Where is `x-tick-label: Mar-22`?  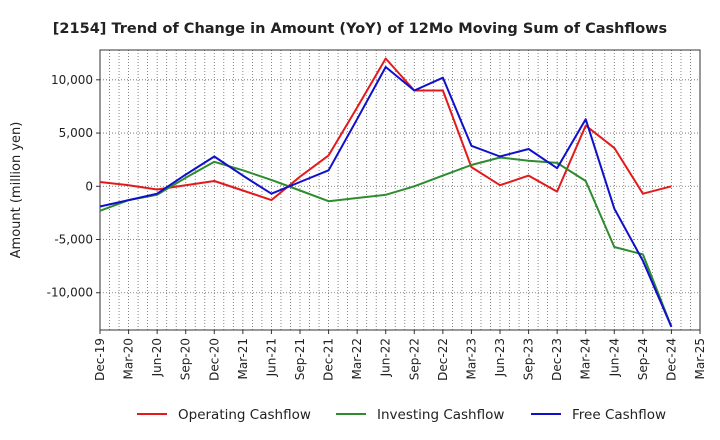 x-tick-label: Mar-22 is located at coordinates (357, 358).